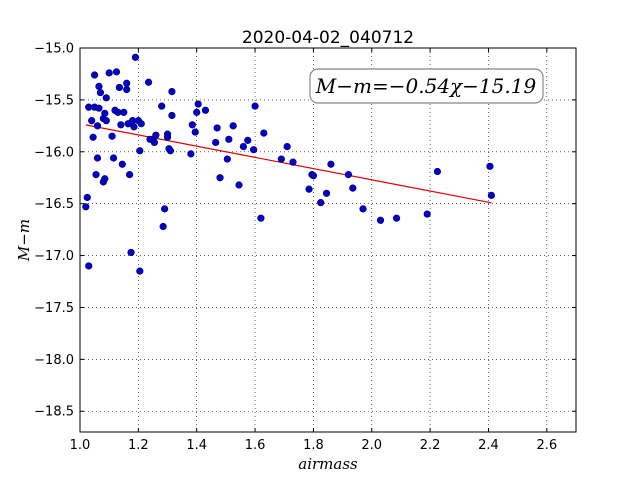 This screenshot has height=480, width=640. I want to click on x-tick-label: 1.8, so click(313, 445).